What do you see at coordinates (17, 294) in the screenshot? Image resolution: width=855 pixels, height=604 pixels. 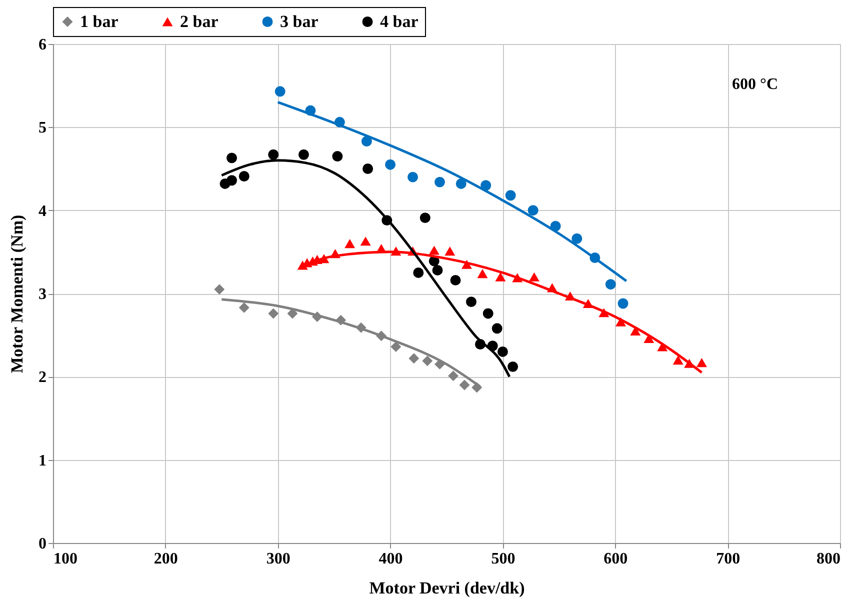 I see `y-axis-title: Motor Momenti (Nm)` at bounding box center [17, 294].